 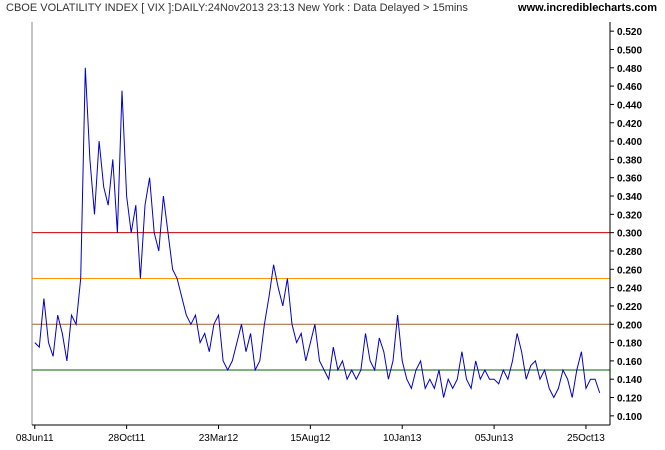 I want to click on x-tick-label: 10Jan13, so click(x=402, y=438).